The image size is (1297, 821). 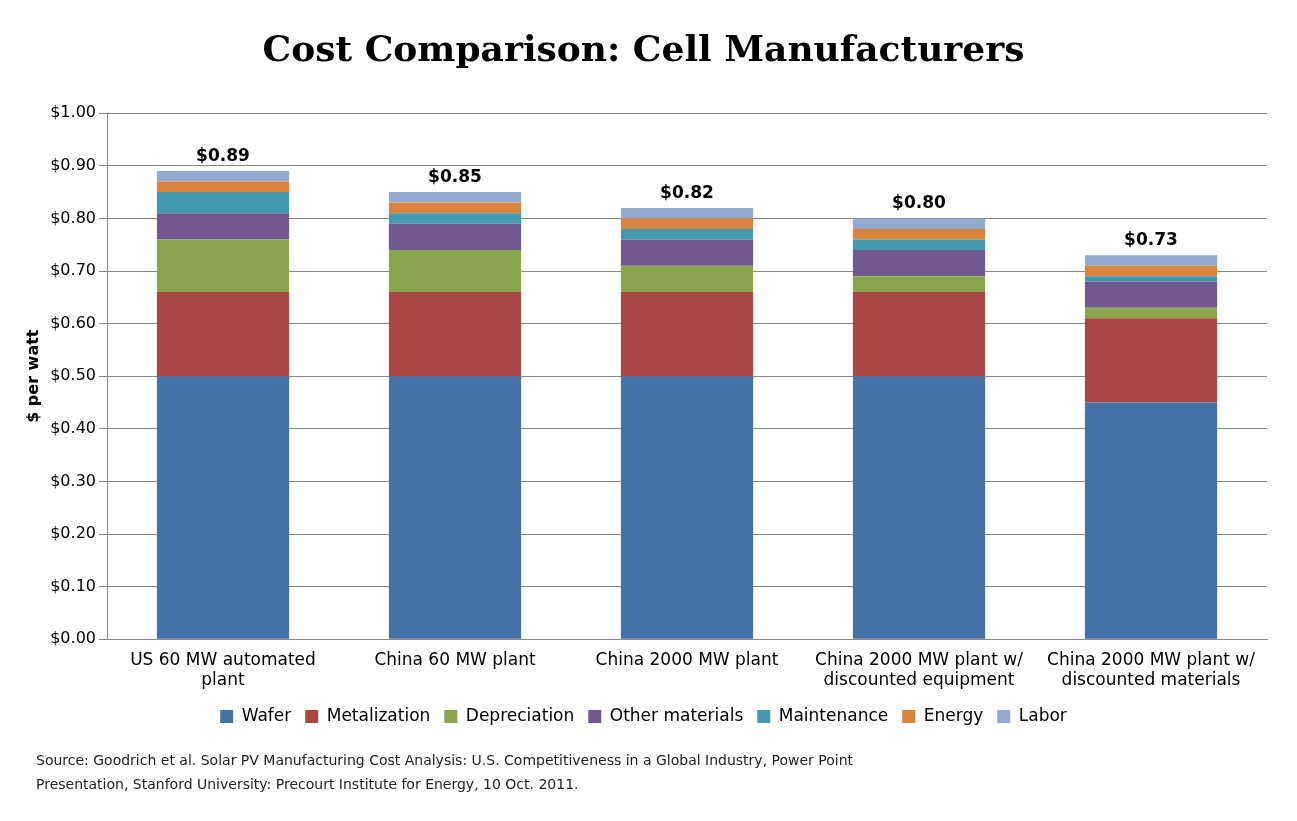 I want to click on y-tick-label: $0.00, so click(x=73, y=638).